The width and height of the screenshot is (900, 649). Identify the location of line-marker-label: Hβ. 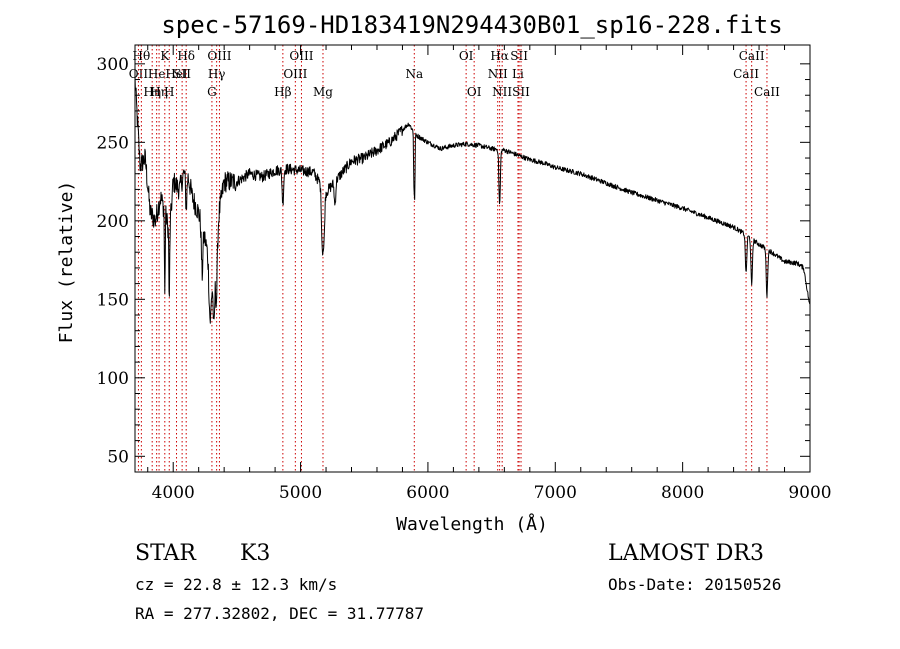
(282, 92).